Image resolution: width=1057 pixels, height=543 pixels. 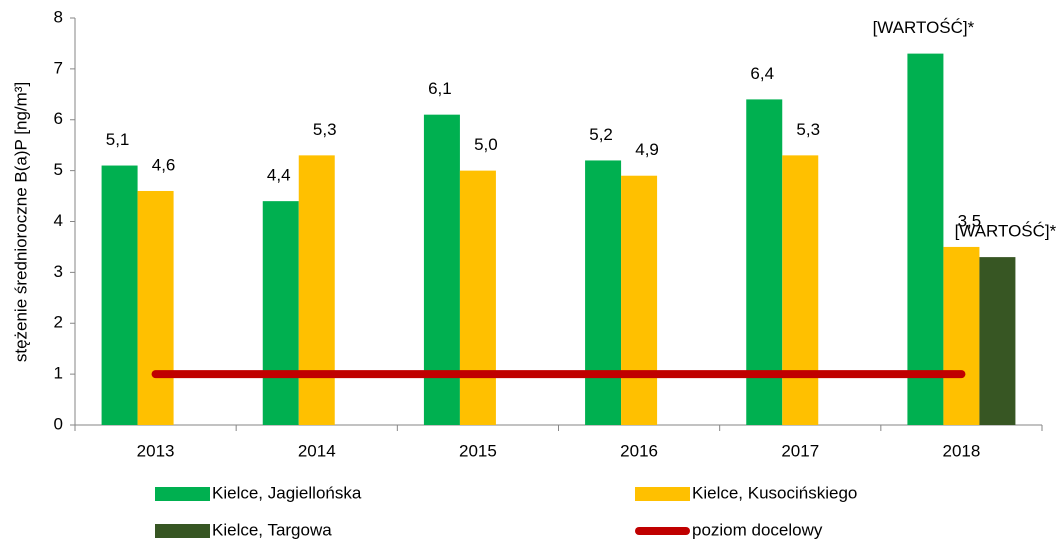 I want to click on data-label: 5,2, so click(x=601, y=134).